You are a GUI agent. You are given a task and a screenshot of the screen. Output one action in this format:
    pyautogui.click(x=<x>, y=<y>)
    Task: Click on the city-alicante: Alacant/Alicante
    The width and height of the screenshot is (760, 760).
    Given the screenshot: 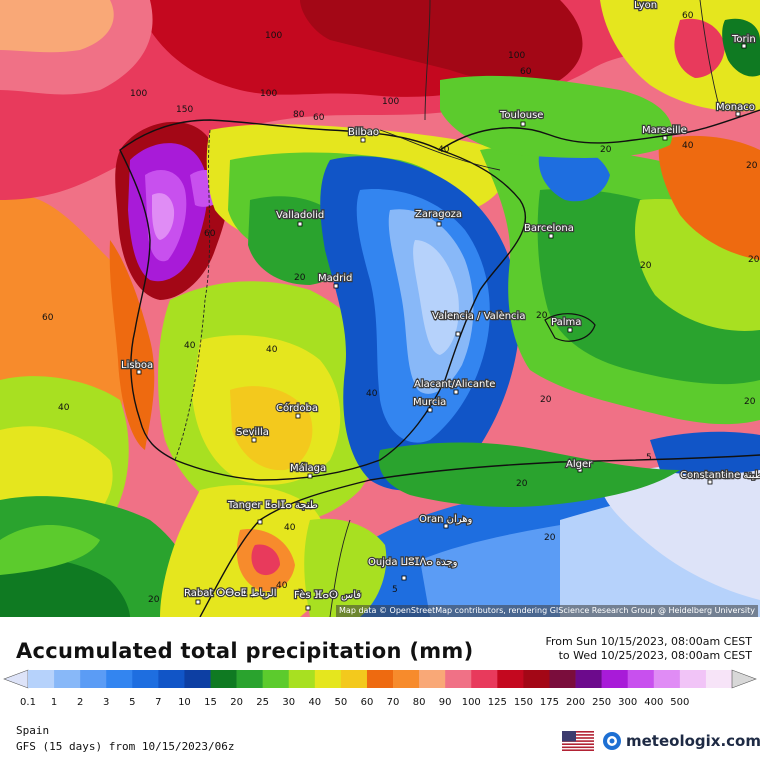 What is the action you would take?
    pyautogui.click(x=455, y=386)
    